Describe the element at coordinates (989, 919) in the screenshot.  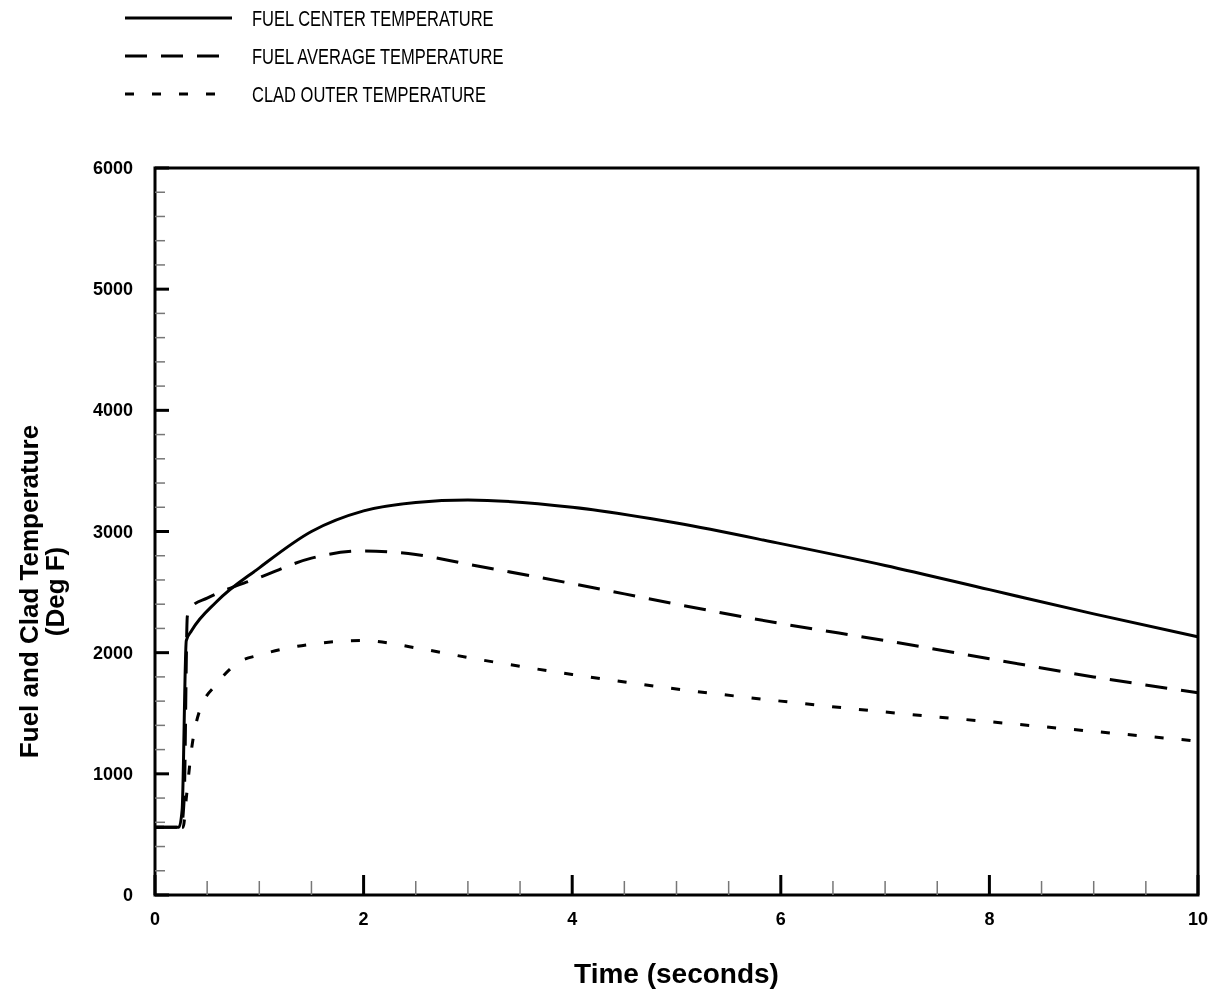
I see `x-tick-label: 8` at that location.